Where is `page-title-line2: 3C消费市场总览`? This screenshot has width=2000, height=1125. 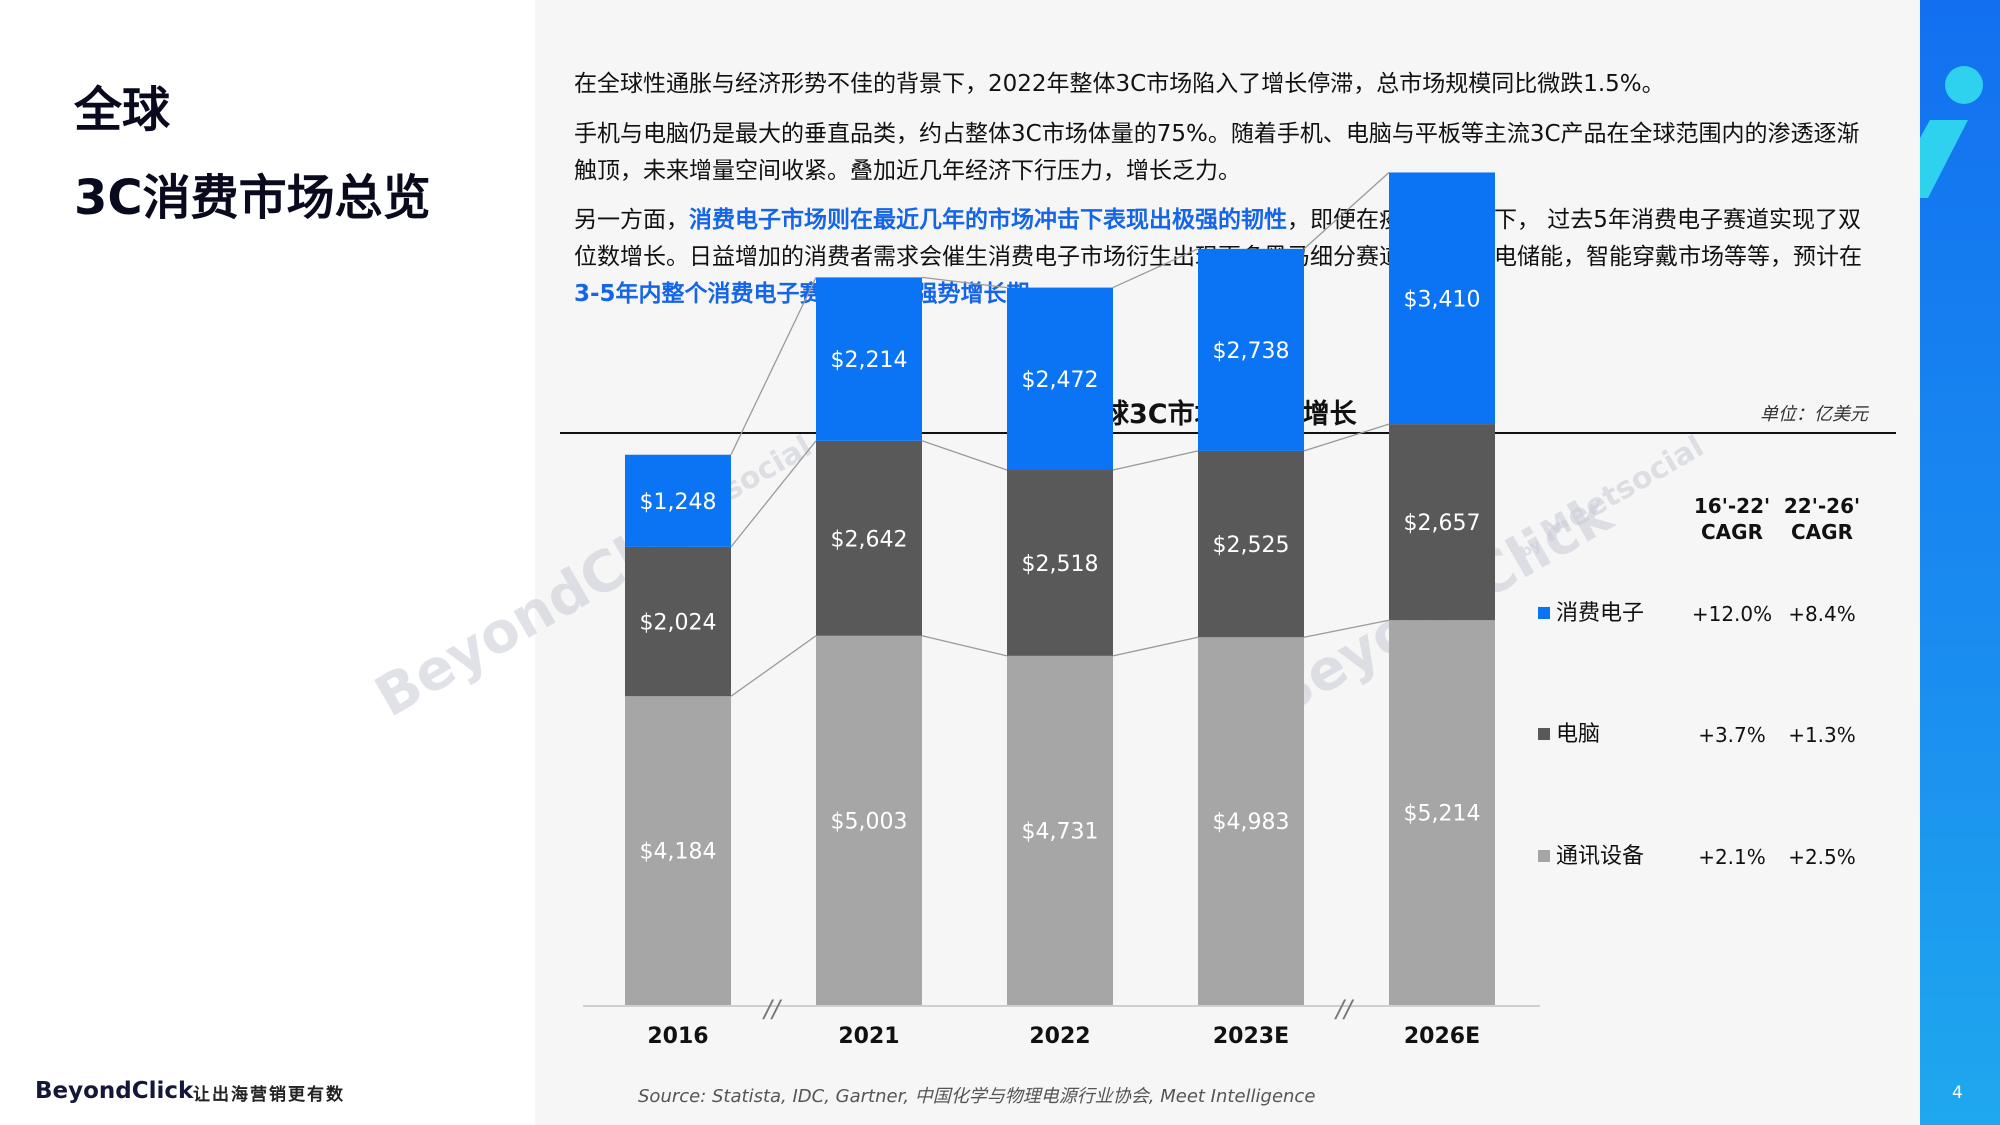 page-title-line2: 3C消费市场总览 is located at coordinates (252, 198).